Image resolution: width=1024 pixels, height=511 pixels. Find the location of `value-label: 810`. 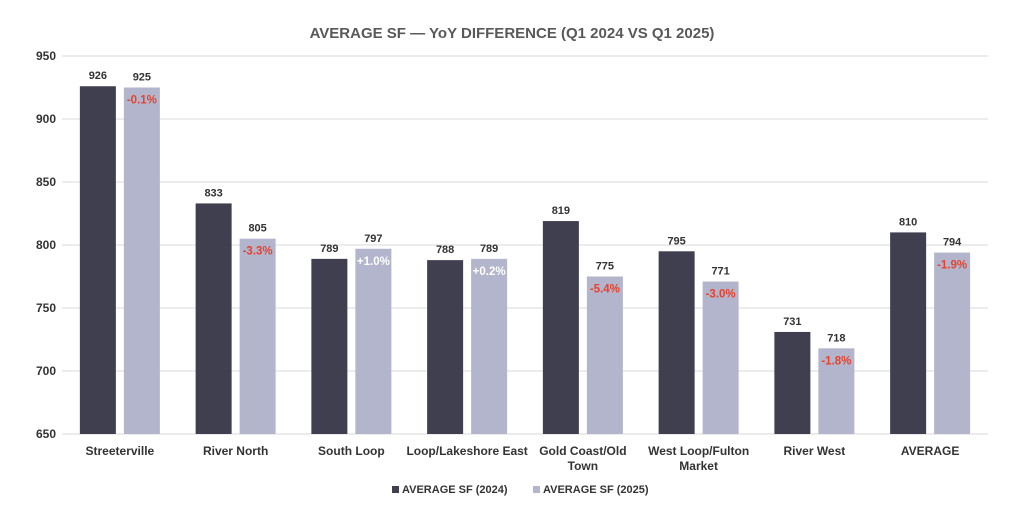

value-label: 810 is located at coordinates (908, 222).